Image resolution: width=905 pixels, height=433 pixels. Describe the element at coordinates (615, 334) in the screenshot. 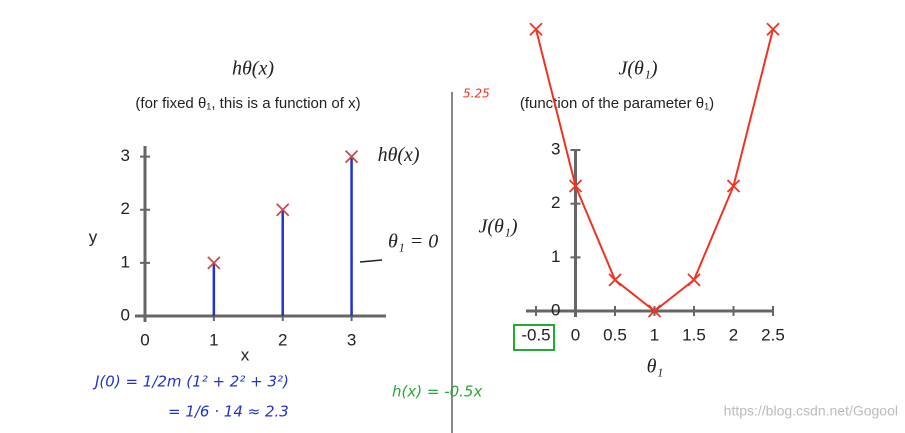

I see `x-tick-label: 0.5` at that location.